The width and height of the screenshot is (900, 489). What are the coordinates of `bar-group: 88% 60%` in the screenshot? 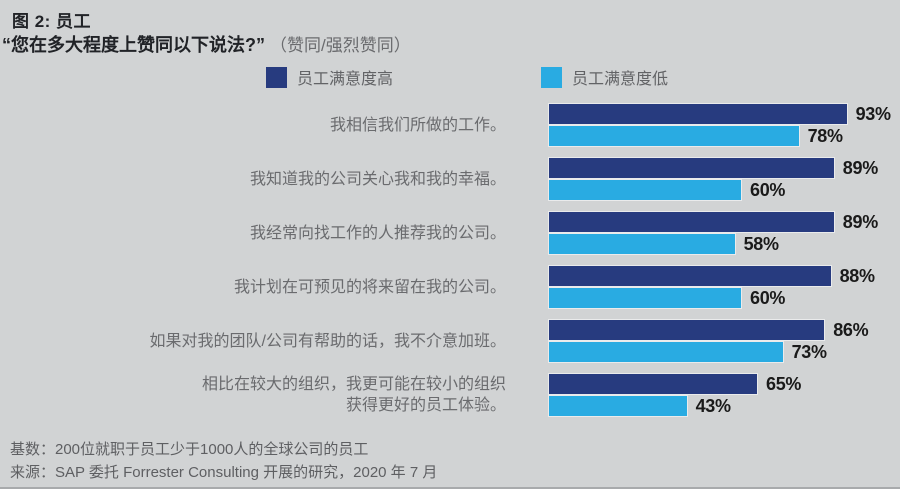 It's located at (711, 287).